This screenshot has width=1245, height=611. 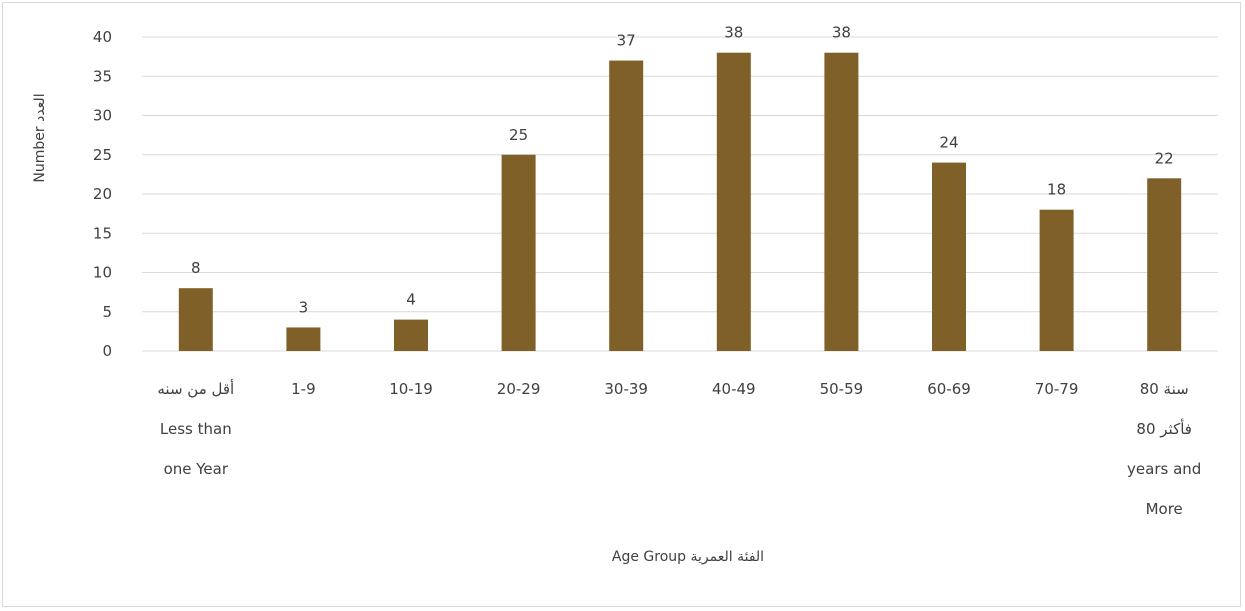 I want to click on x-tick-label-line: 30-39, so click(x=626, y=389).